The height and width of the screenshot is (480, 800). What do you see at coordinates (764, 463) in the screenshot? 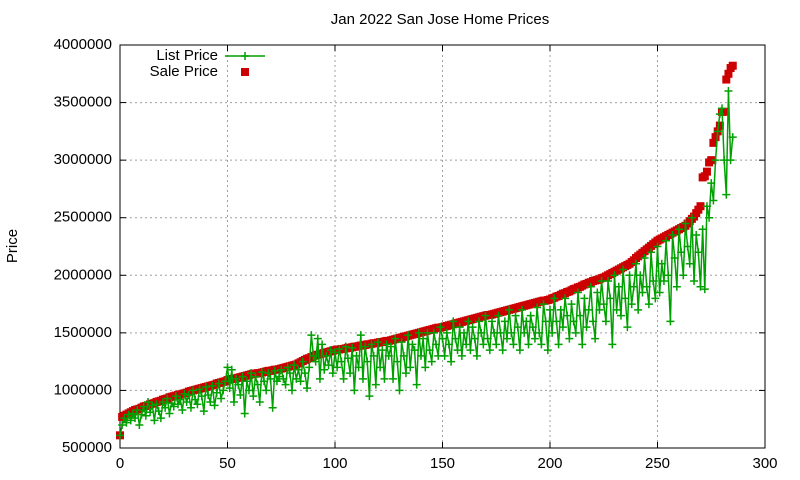
I see `x-tick-label: 300` at bounding box center [764, 463].